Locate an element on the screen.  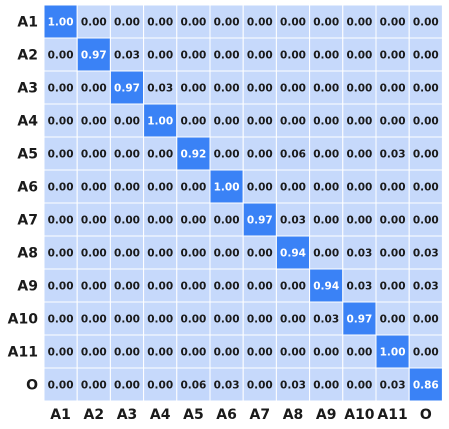
x-tick-label: A7 is located at coordinates (260, 415).